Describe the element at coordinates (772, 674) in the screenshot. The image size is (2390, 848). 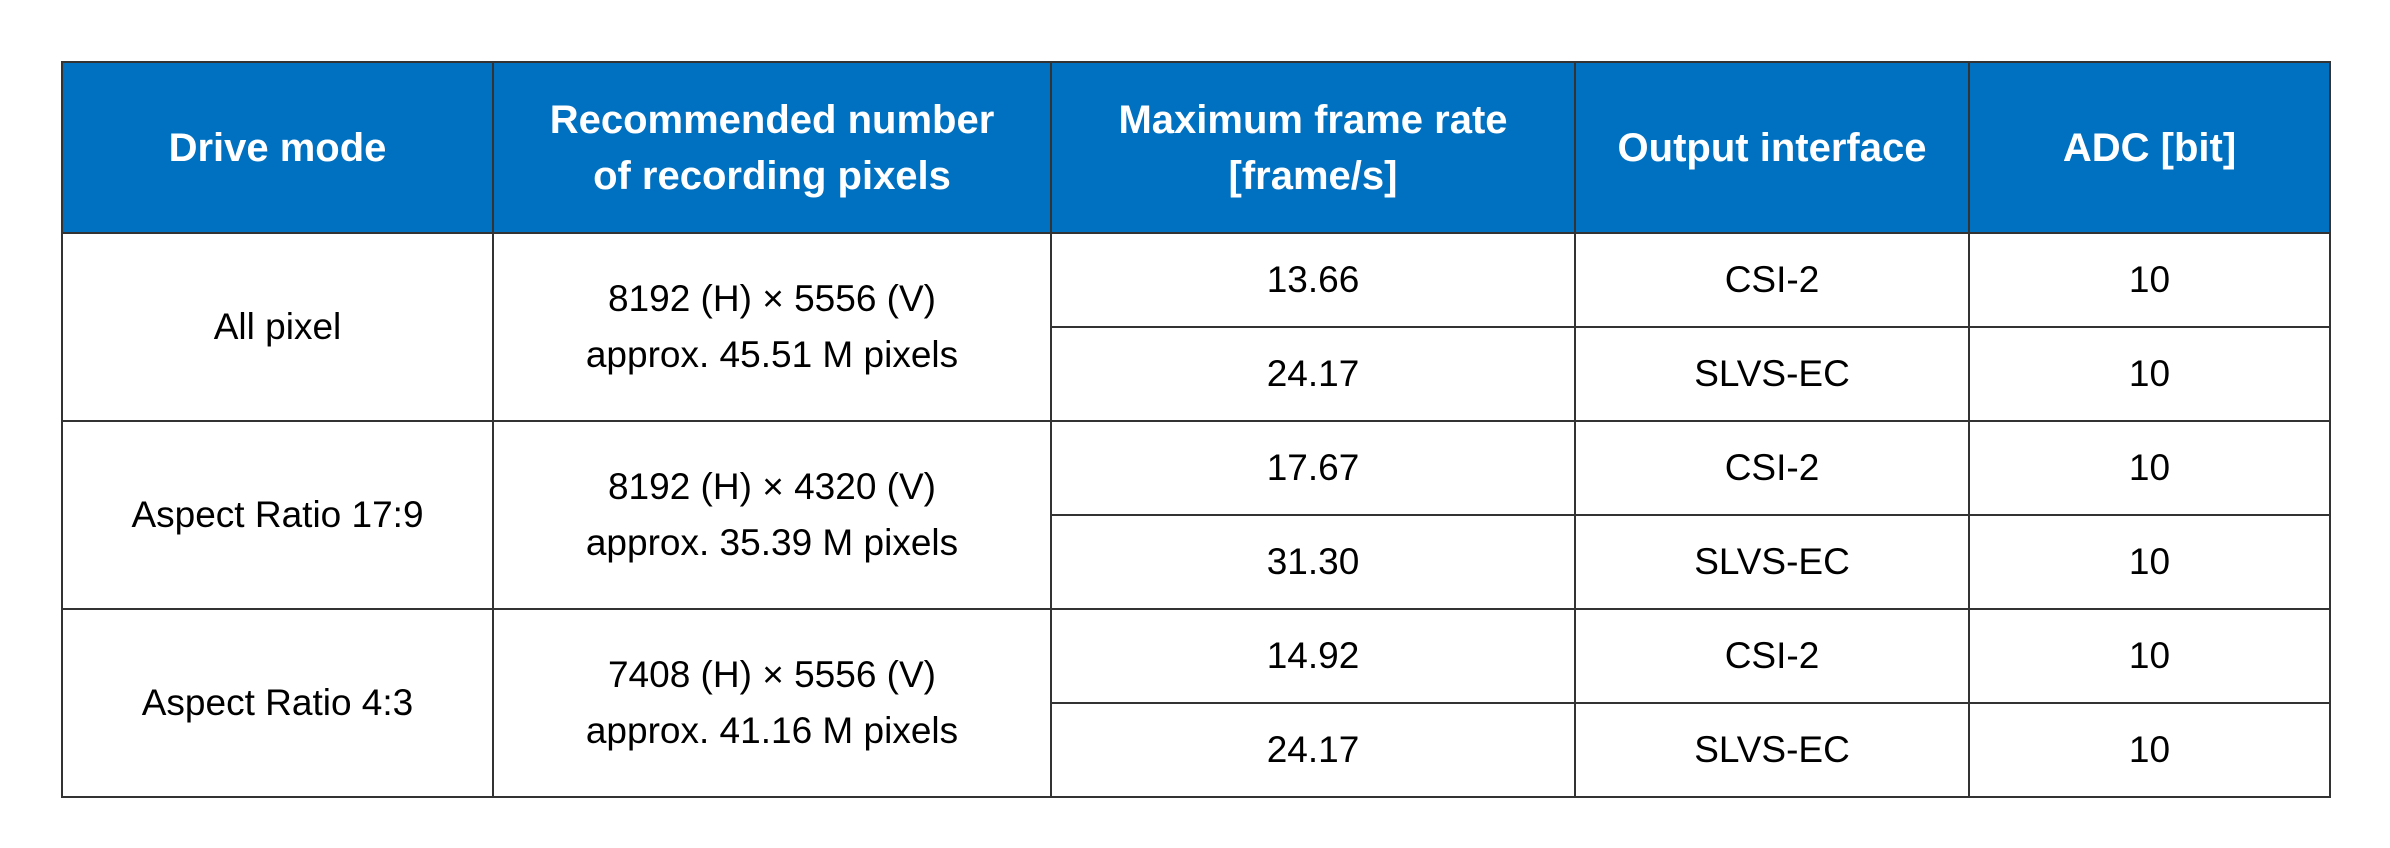
I see `cell-line: 7408 (H) × 5556 (V)` at that location.